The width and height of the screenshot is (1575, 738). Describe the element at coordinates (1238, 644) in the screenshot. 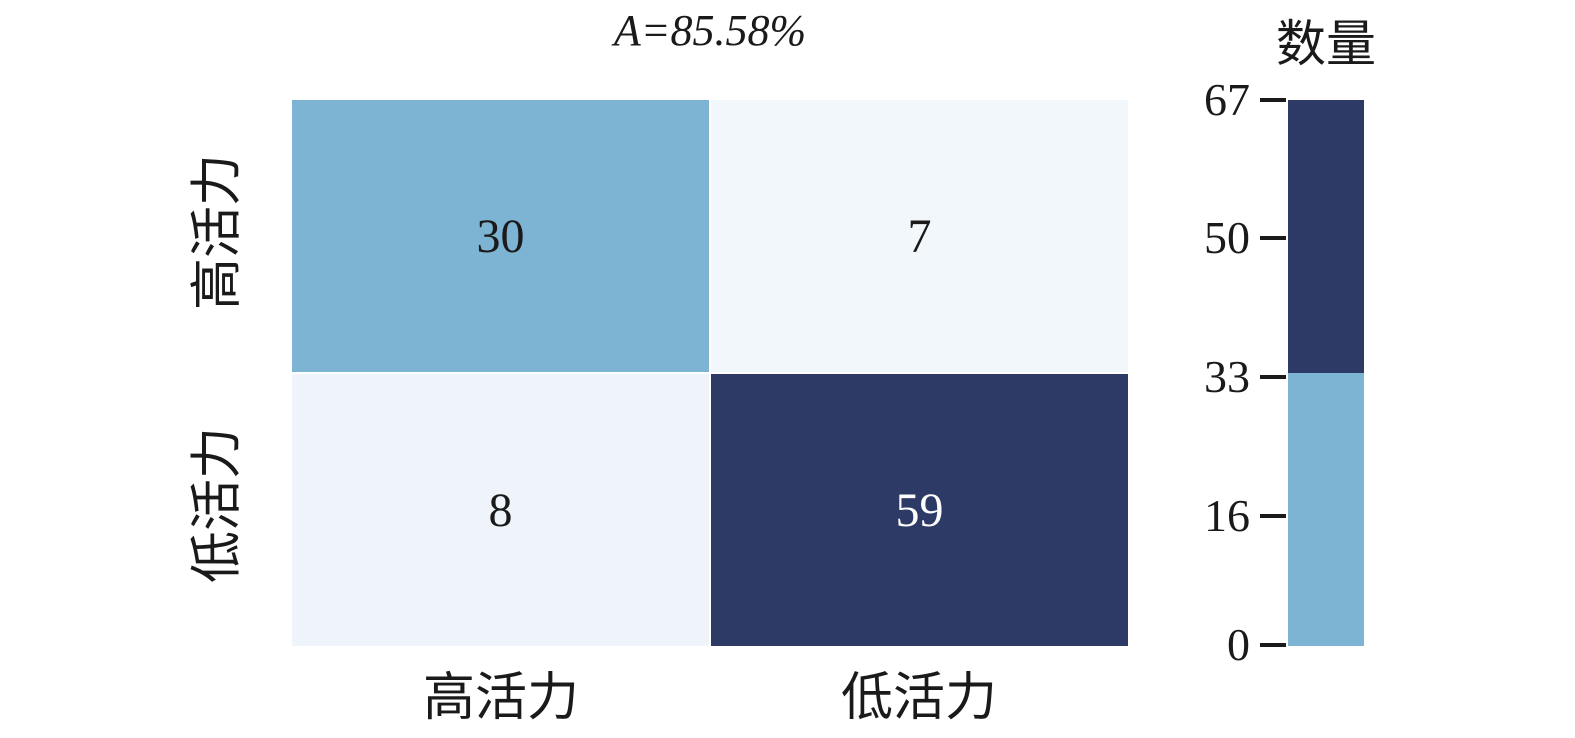

I see `colorbar-tick-label: 0` at that location.